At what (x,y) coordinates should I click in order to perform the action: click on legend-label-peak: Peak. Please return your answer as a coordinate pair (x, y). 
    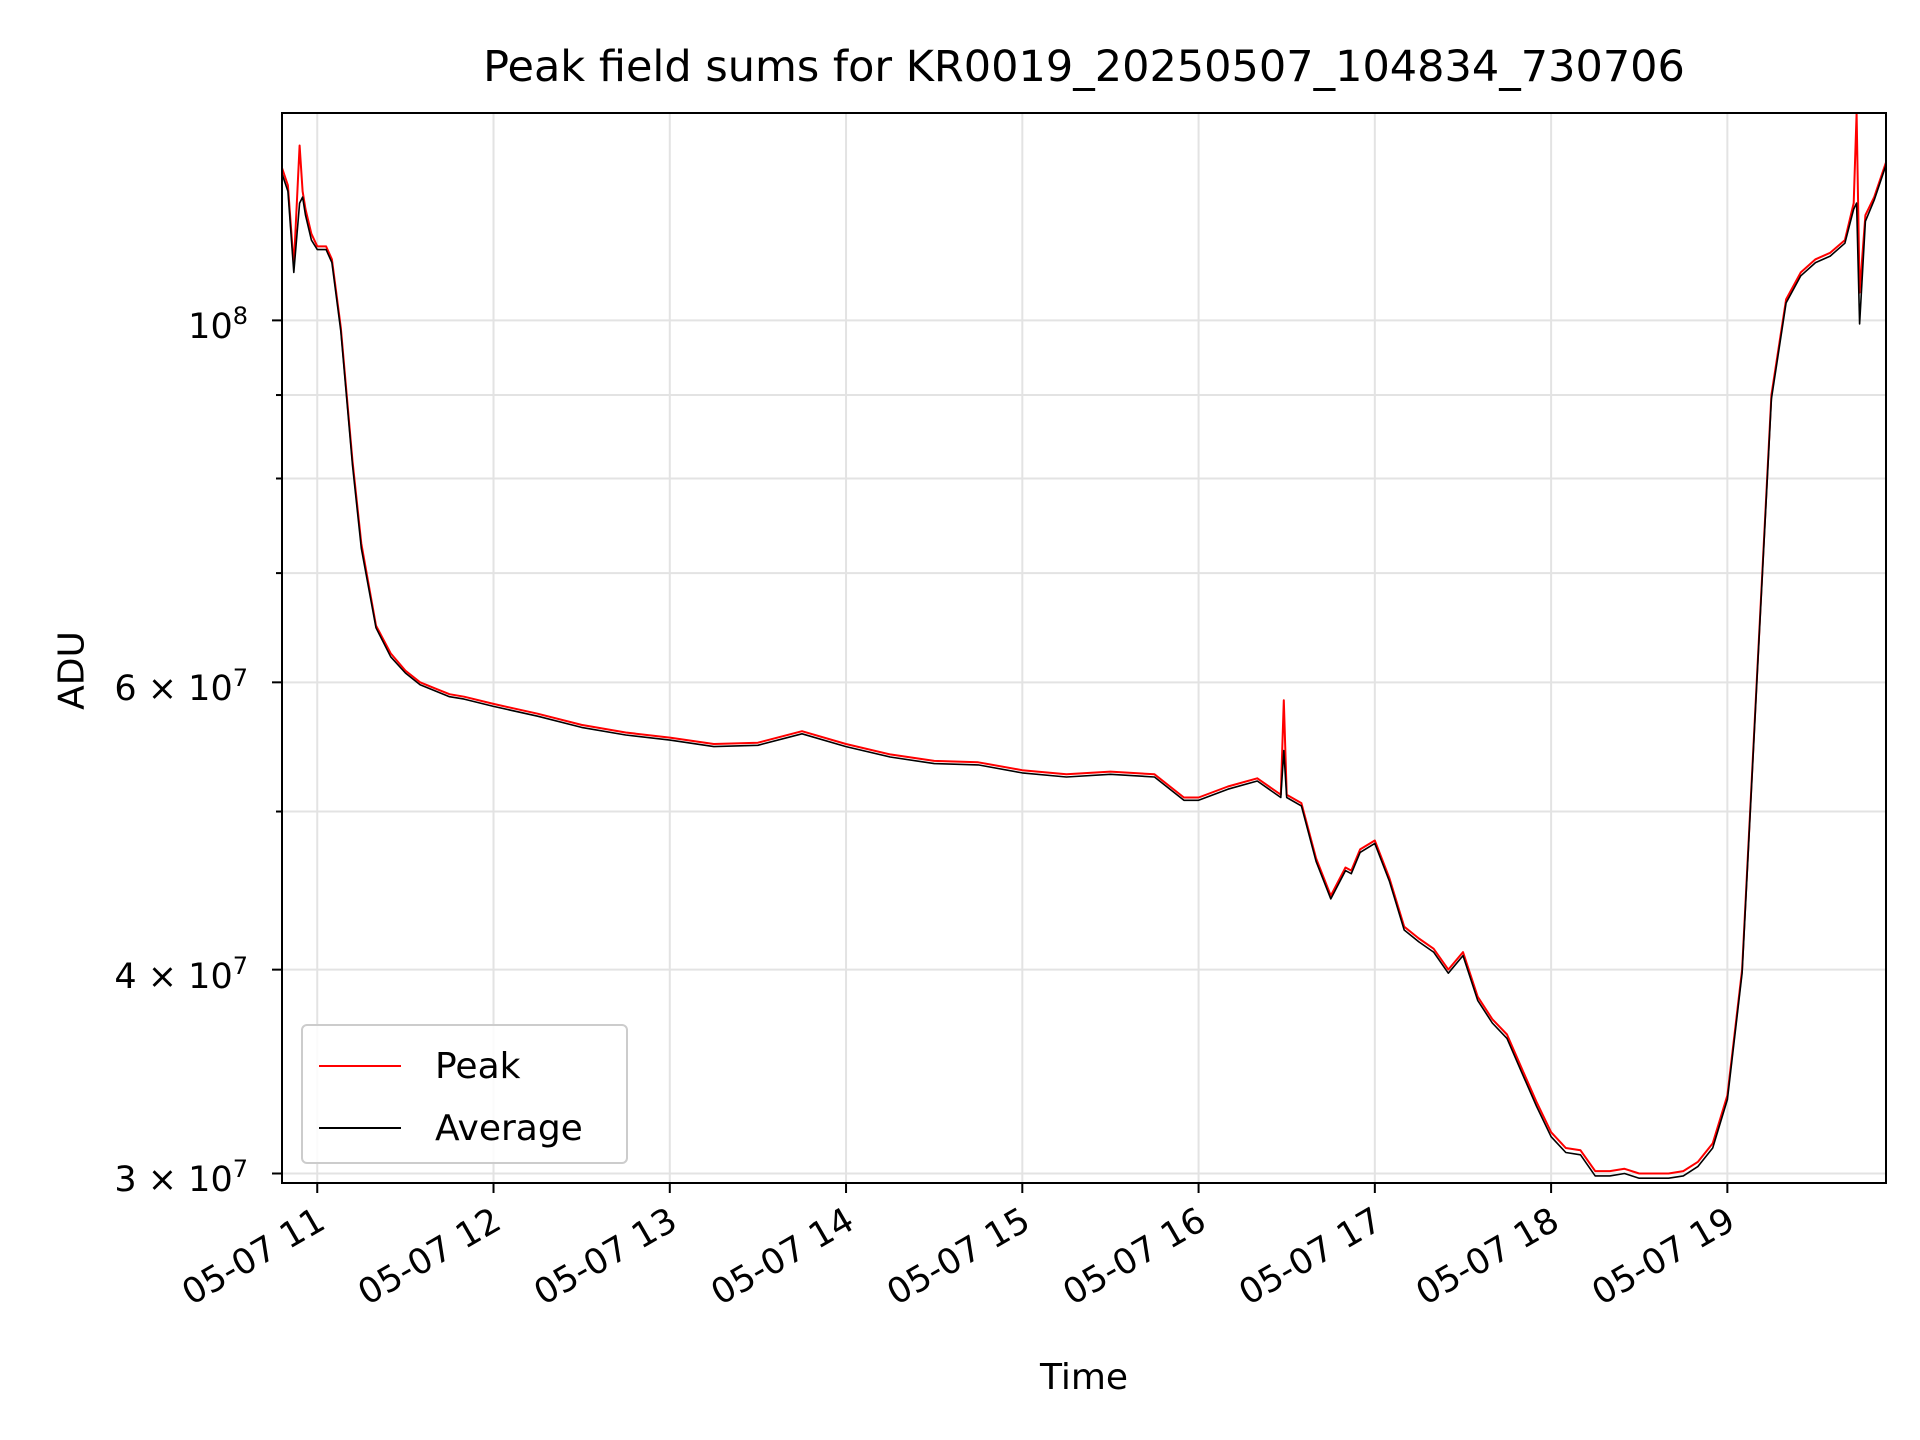
    Looking at the image, I should click on (478, 1066).